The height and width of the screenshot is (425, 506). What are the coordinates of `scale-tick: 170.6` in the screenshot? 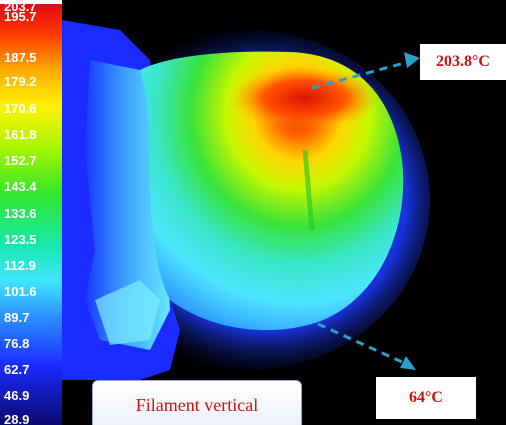 It's located at (20, 108).